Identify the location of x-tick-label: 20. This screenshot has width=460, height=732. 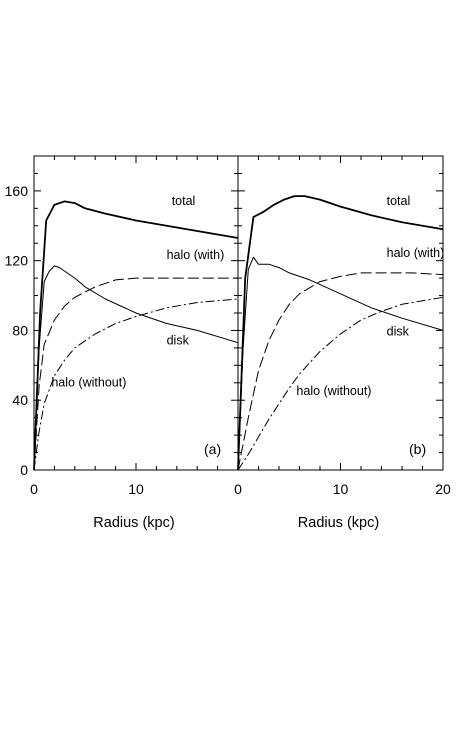
(443, 489).